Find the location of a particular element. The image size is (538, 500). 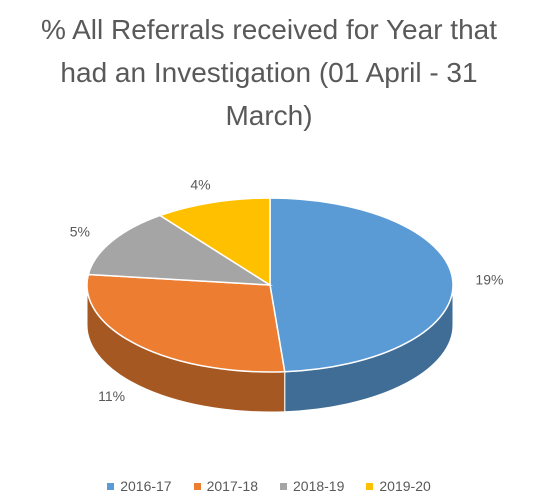

legend-item: 2019-20 is located at coordinates (398, 486).